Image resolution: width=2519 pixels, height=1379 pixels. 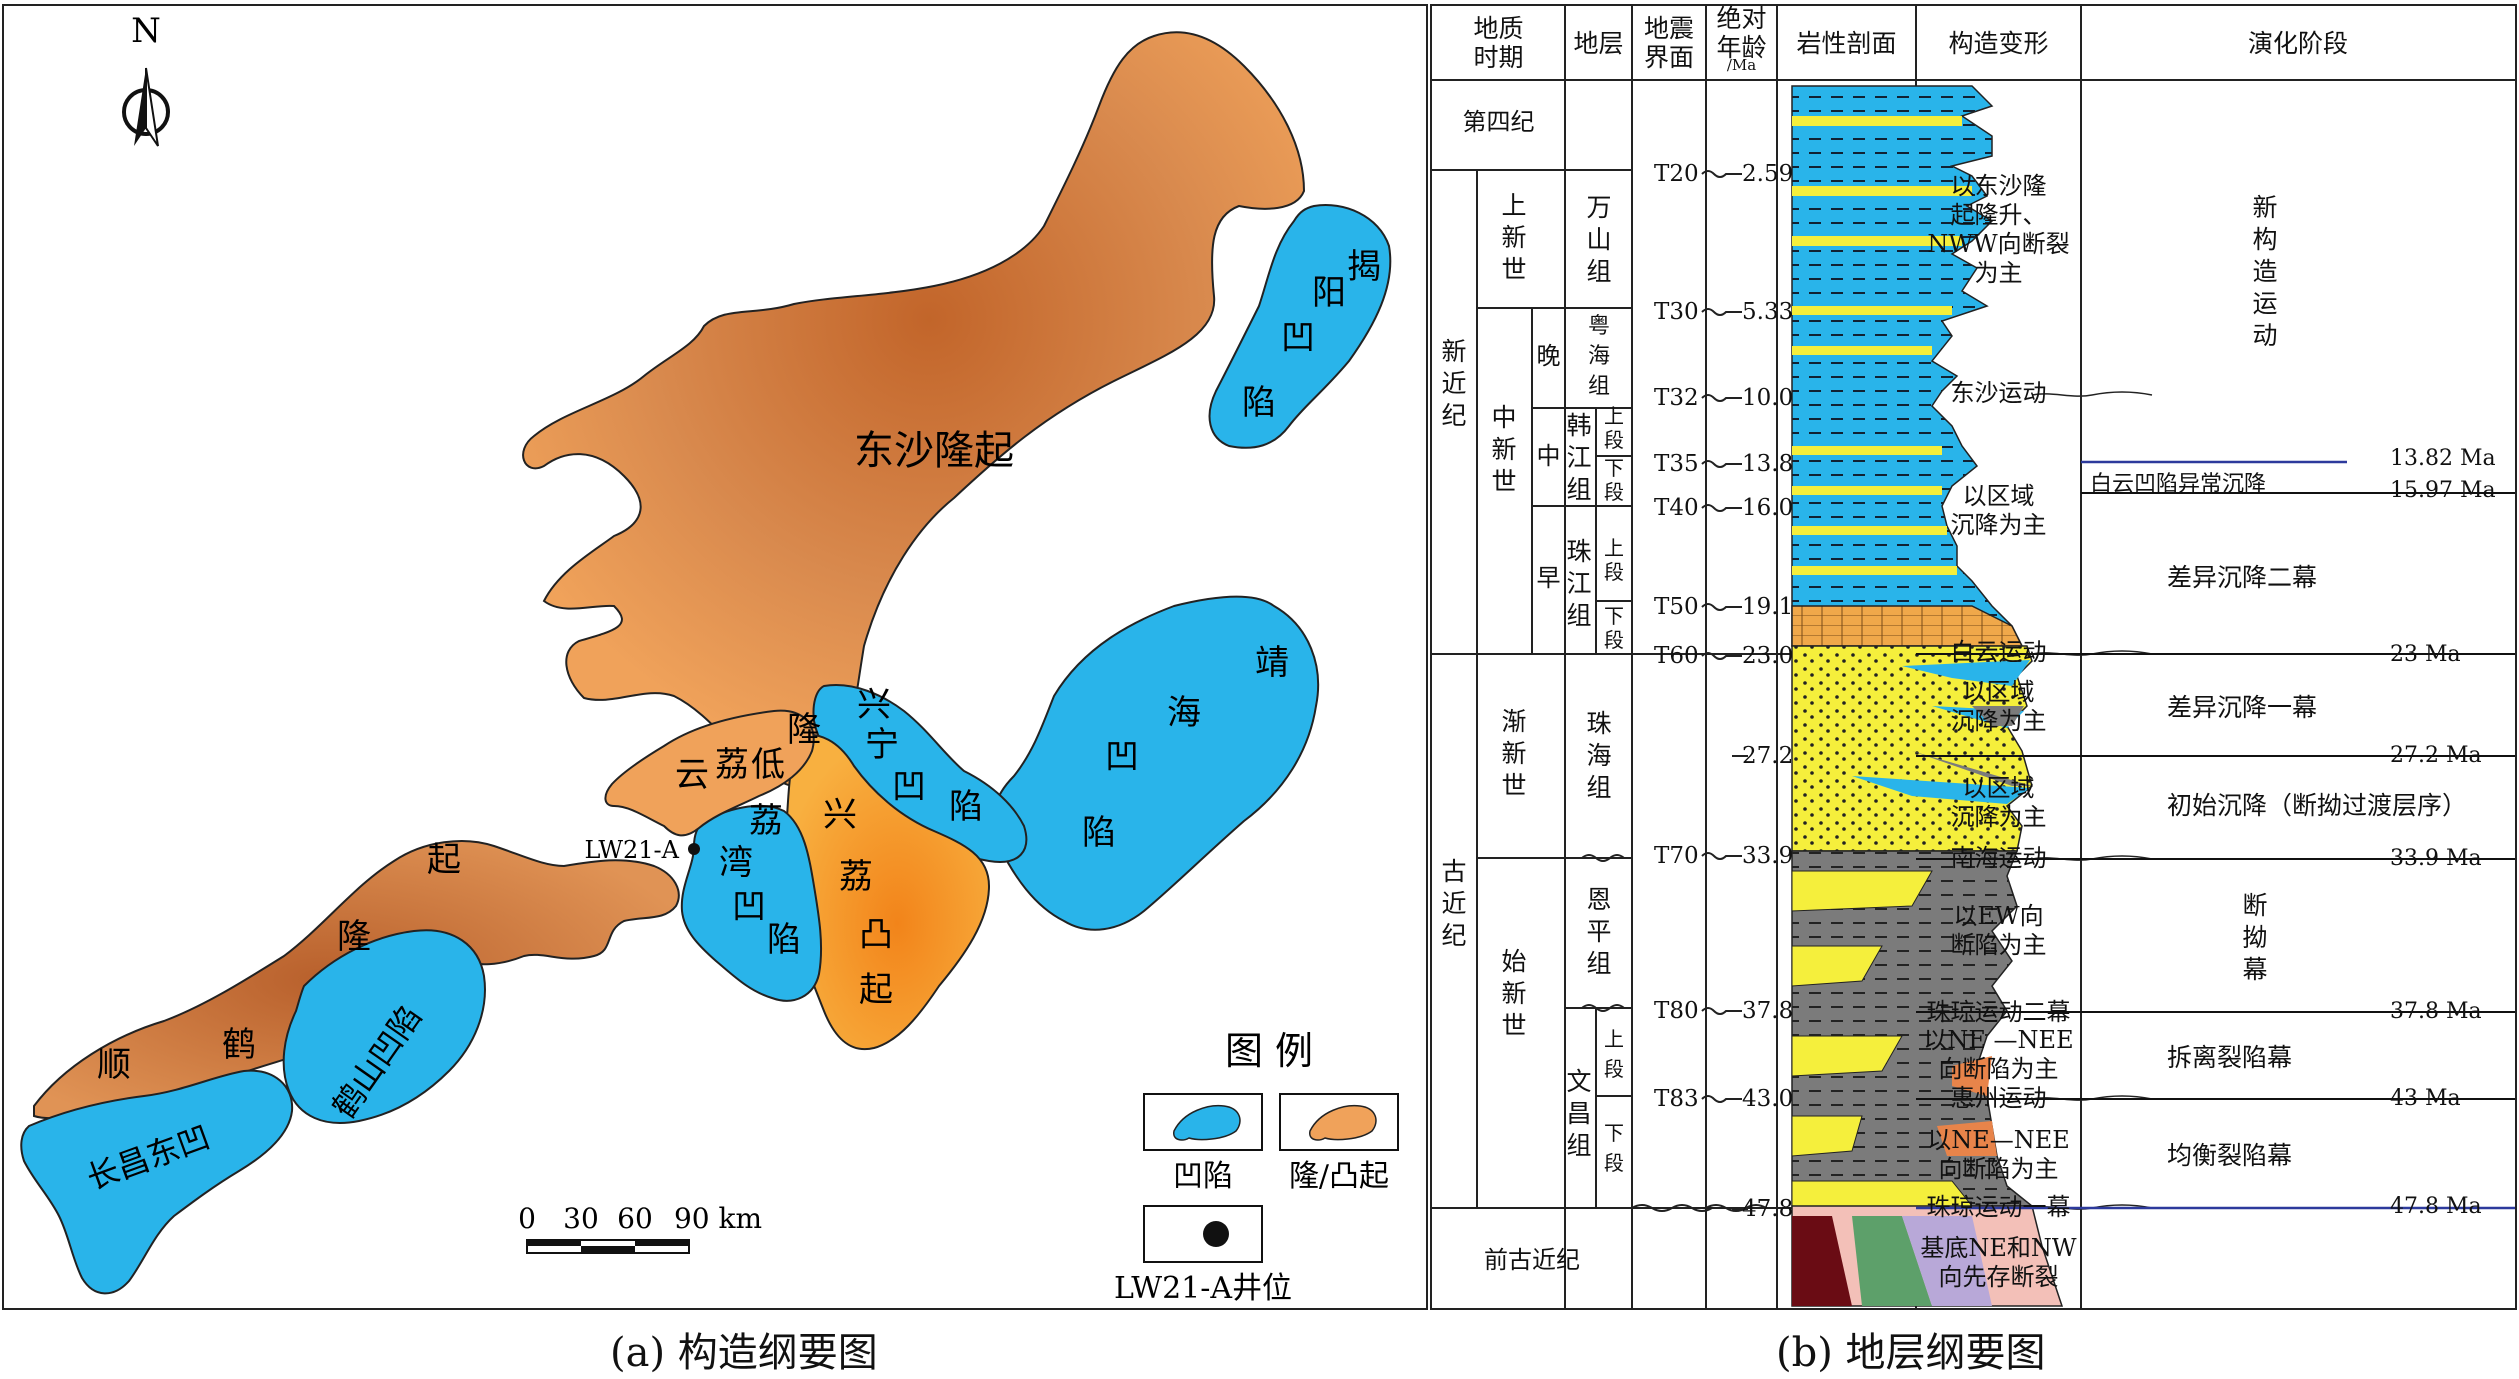 I want to click on header-lithology: 岩性剖面, so click(x=1846, y=43).